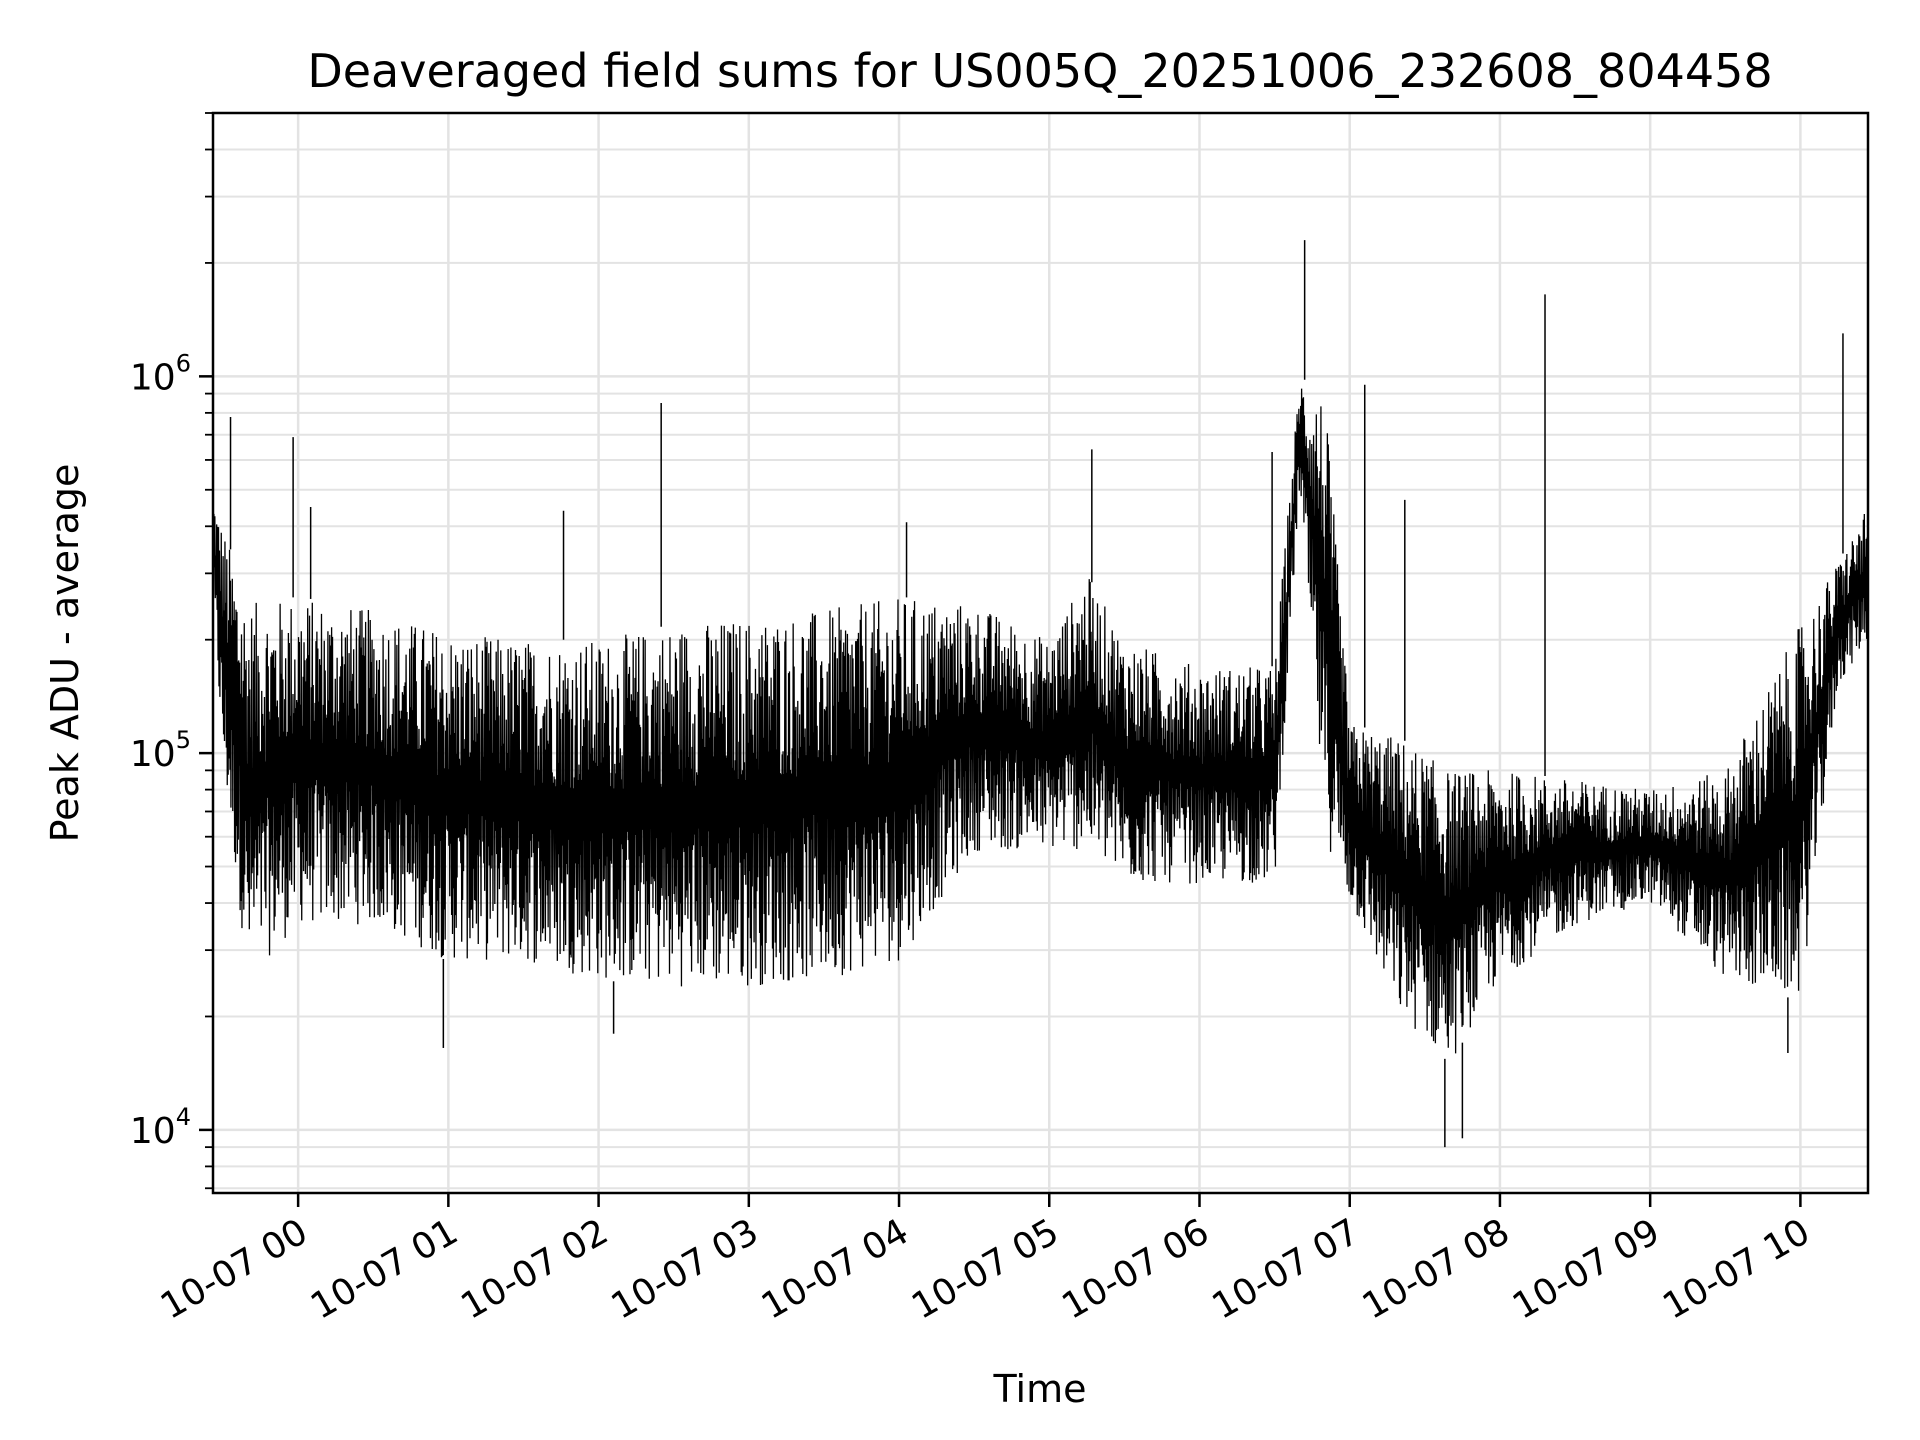 The height and width of the screenshot is (1440, 1920). What do you see at coordinates (183, 363) in the screenshot?
I see `y-tick-label-exponent: 6` at bounding box center [183, 363].